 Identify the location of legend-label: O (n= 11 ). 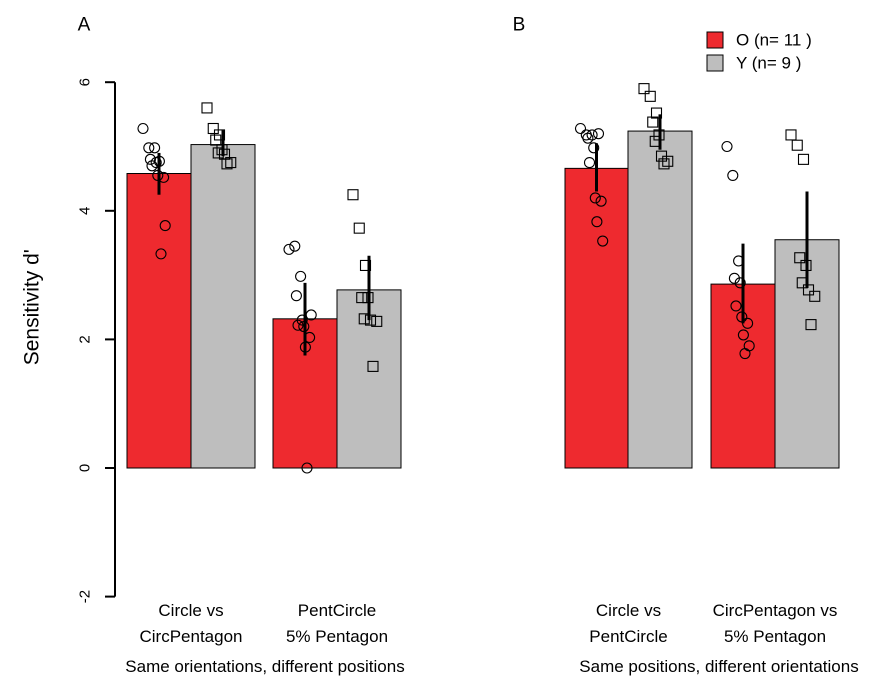
(774, 40).